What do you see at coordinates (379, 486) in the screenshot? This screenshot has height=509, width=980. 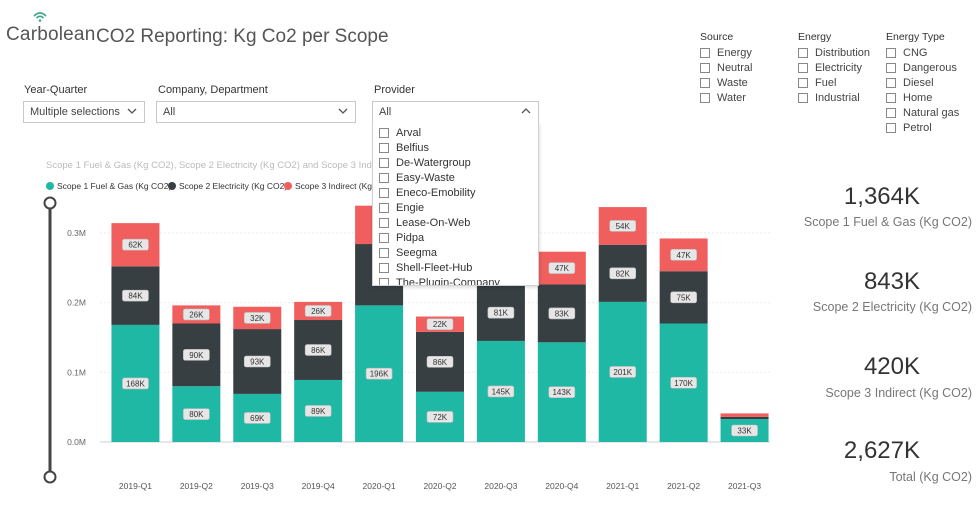 I see `x-tick-label: 2020-Q1` at bounding box center [379, 486].